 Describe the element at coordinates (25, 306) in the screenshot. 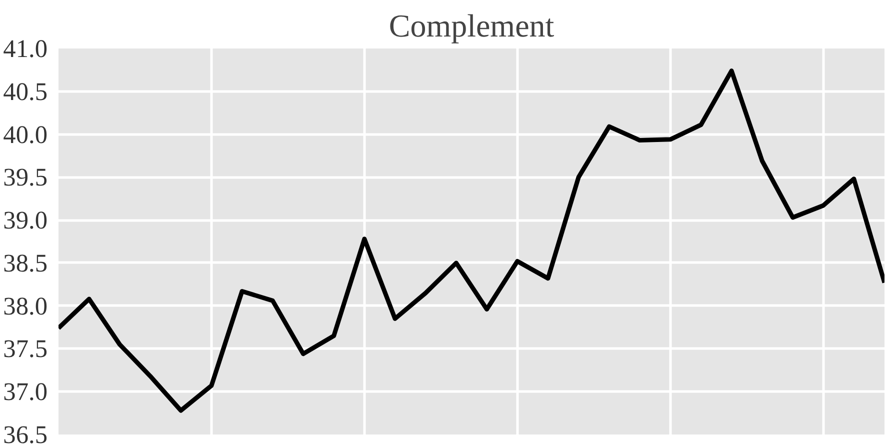

I see `y-tick-label: 38.0` at that location.